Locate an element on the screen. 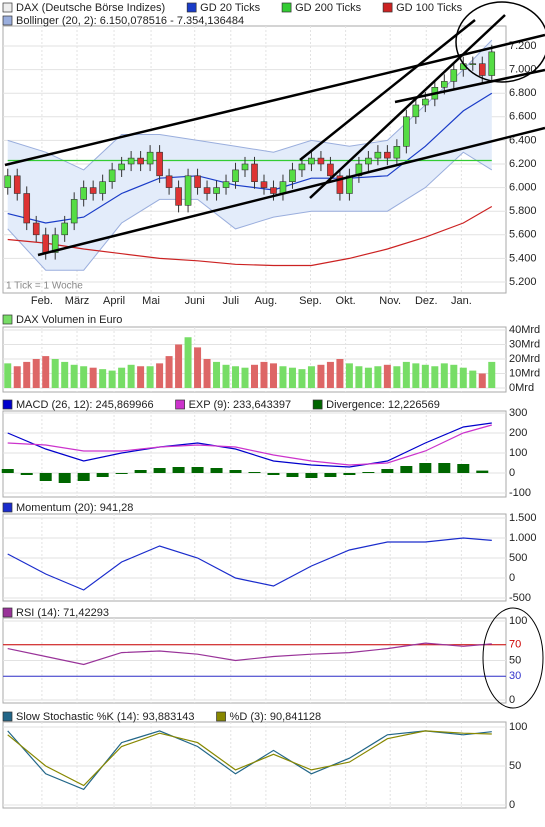  y-tick-label: -500 is located at coordinates (520, 598).